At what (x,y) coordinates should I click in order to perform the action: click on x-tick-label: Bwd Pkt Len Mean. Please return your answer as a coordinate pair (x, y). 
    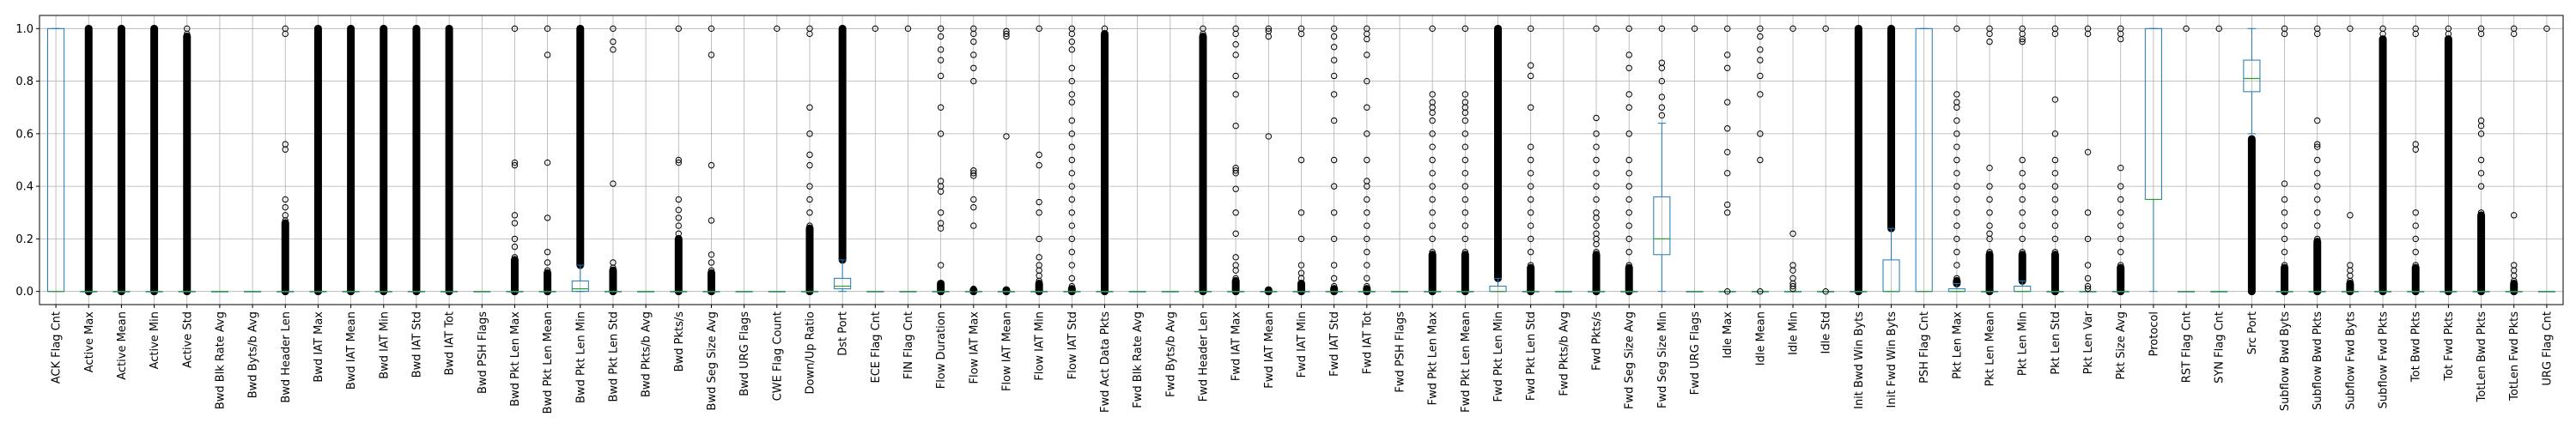
    Looking at the image, I should click on (548, 362).